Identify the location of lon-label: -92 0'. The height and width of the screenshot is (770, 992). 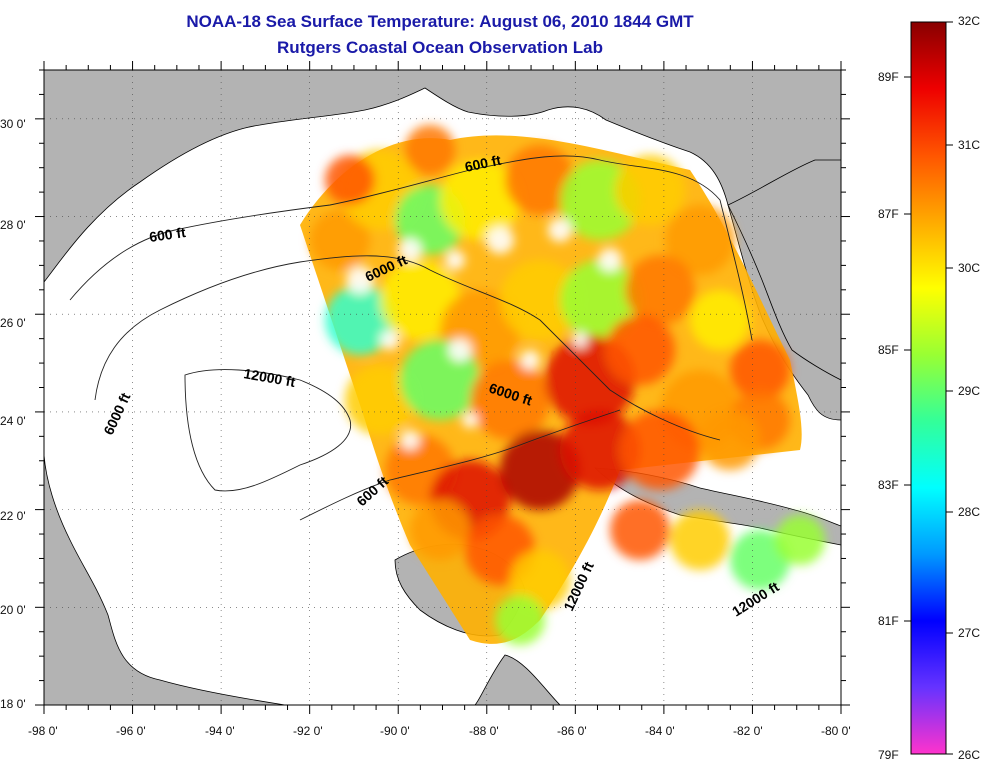
(308, 731).